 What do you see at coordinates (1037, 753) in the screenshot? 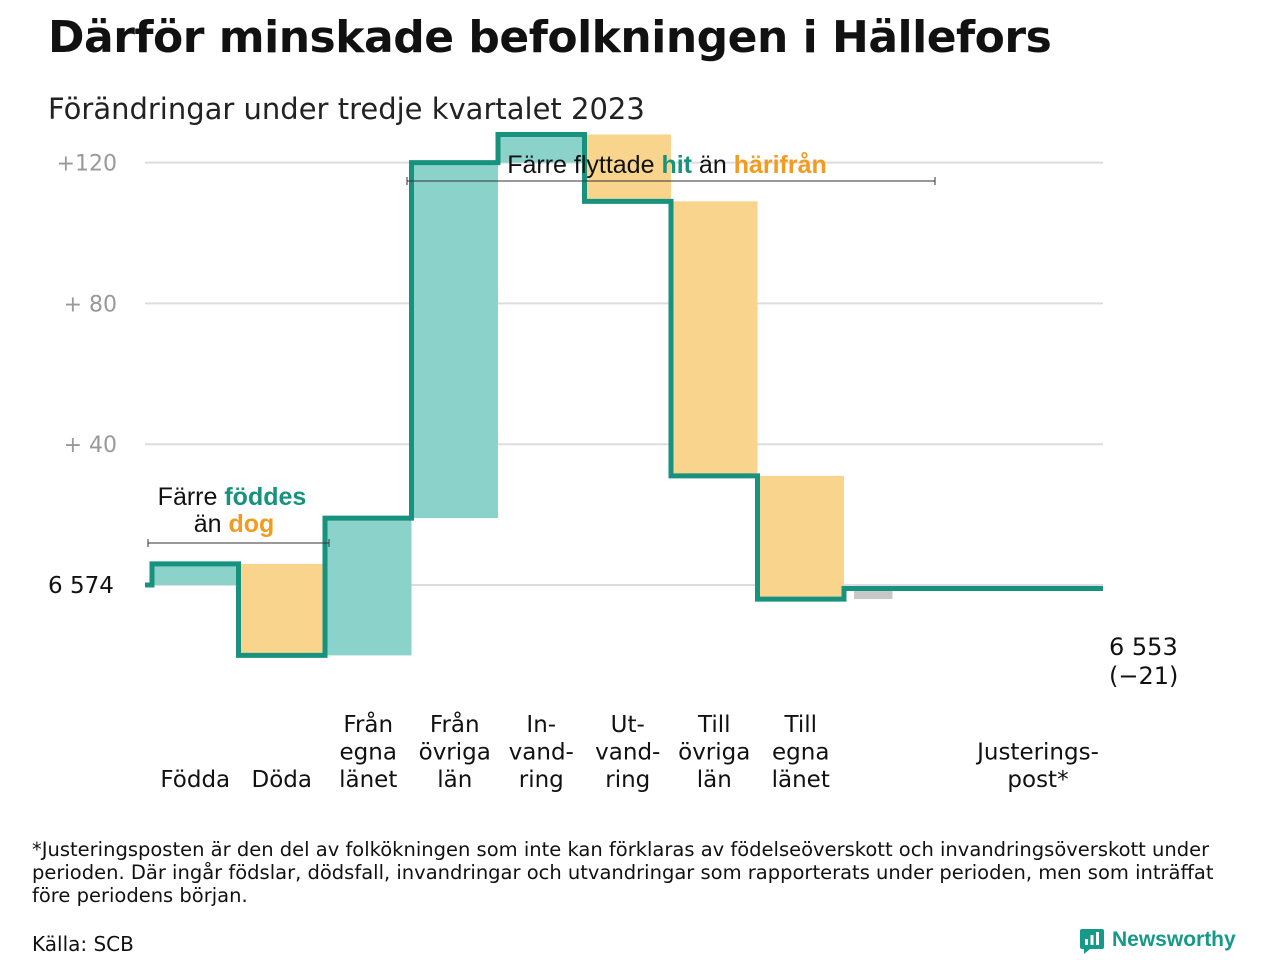
I see `category-label: Justerings-` at bounding box center [1037, 753].